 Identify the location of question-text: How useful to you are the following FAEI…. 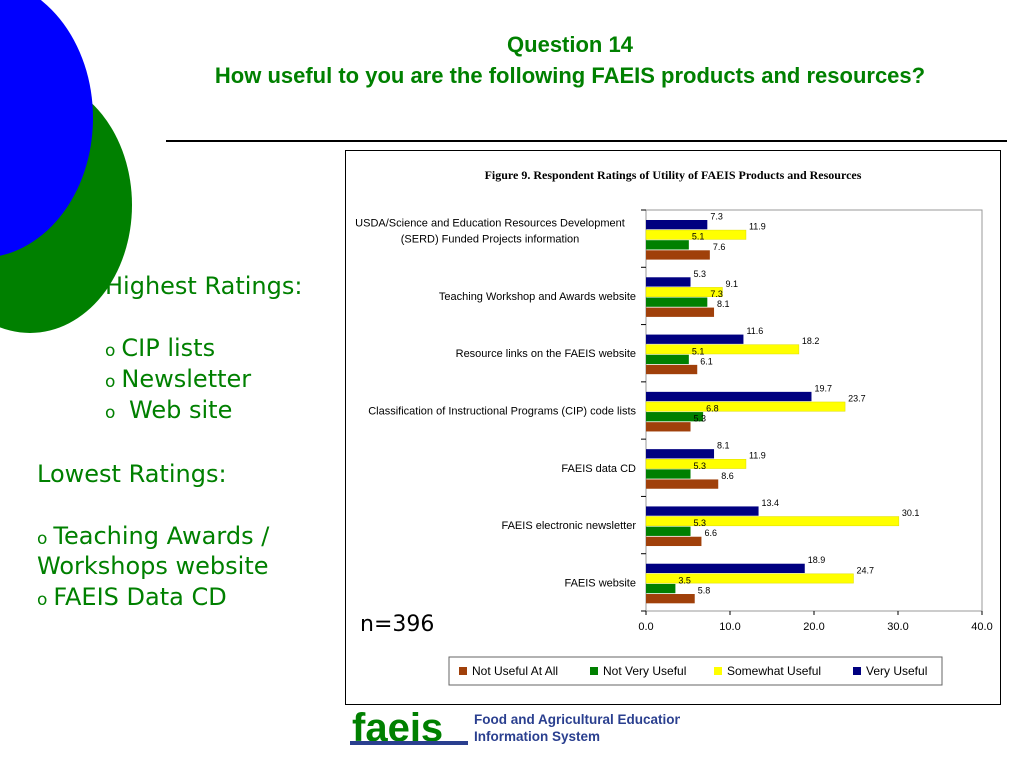
(570, 75).